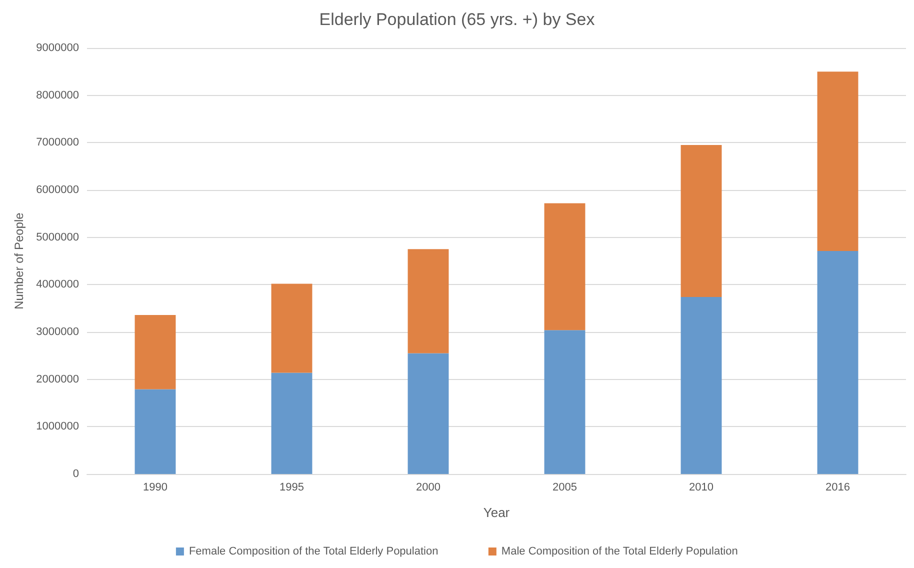  Describe the element at coordinates (57, 48) in the screenshot. I see `y-tick-label: 9000000` at that location.